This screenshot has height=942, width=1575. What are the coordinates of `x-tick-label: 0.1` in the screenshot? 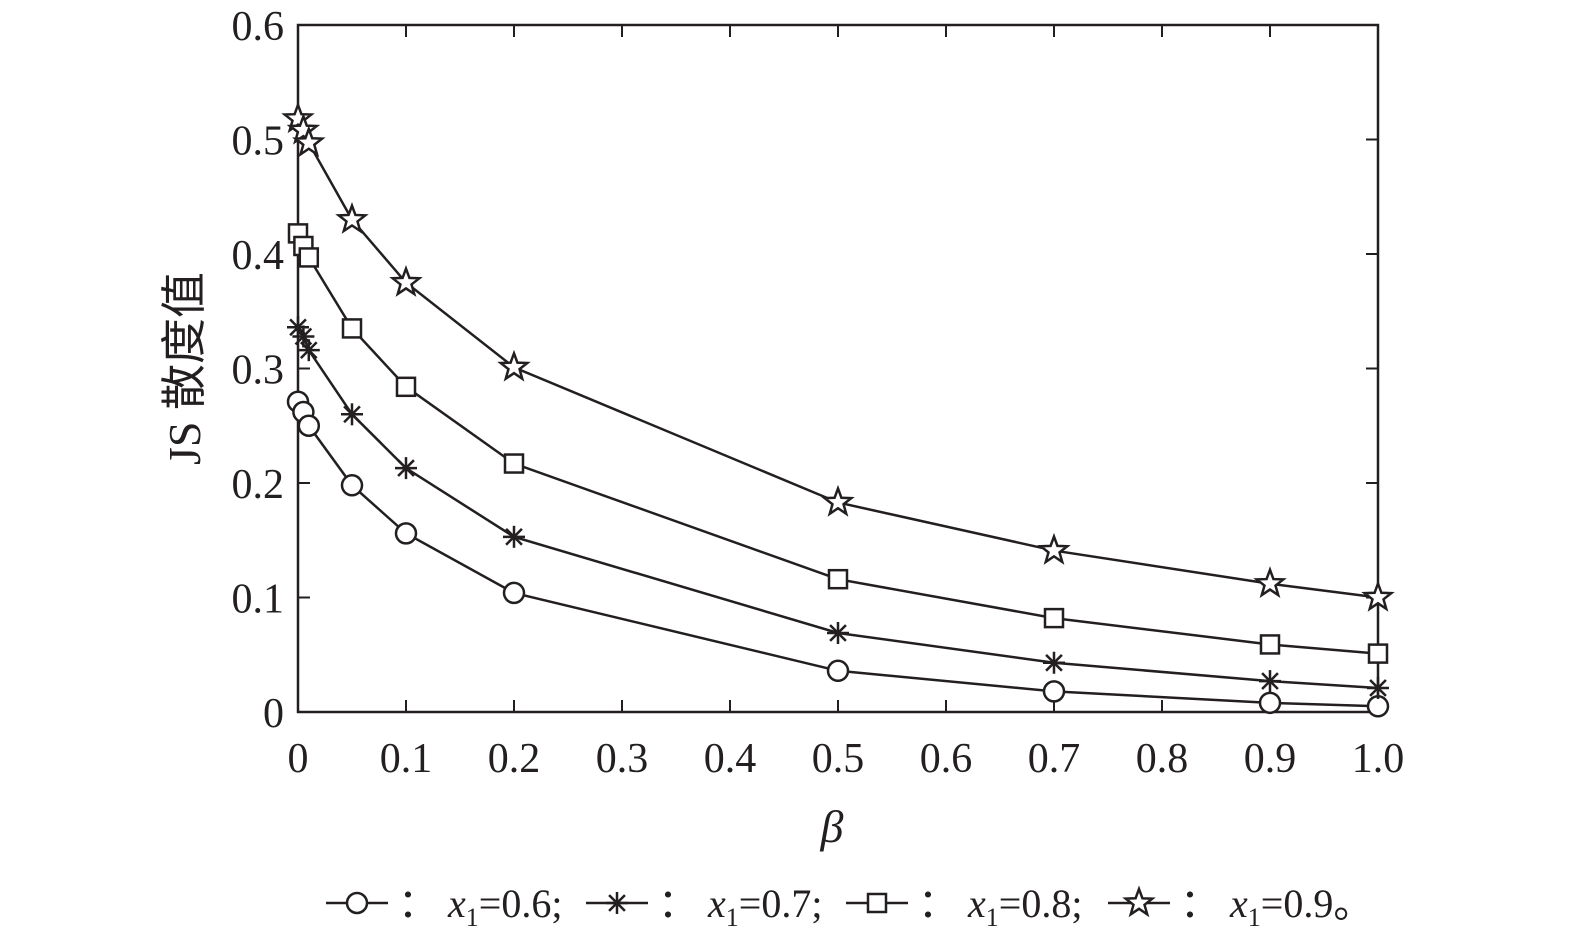 It's located at (406, 759).